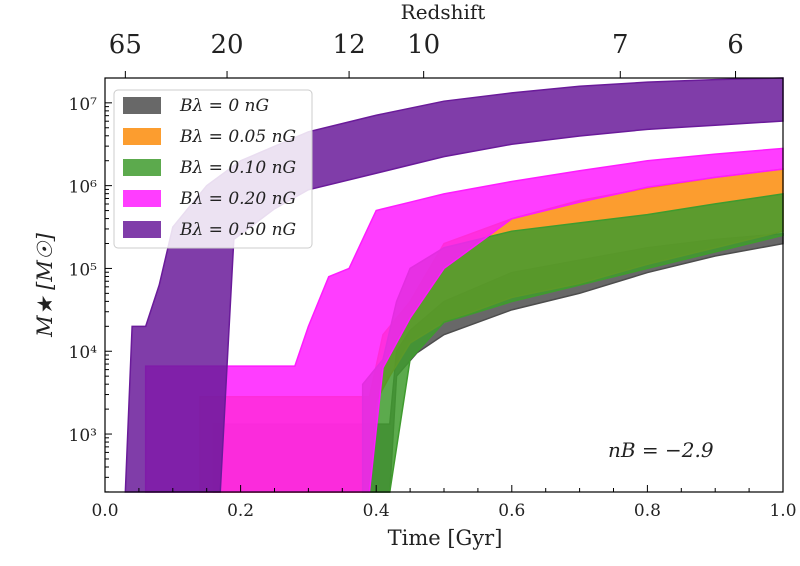 The width and height of the screenshot is (800, 566). I want to click on top-tick-label-3: 10, so click(423, 45).